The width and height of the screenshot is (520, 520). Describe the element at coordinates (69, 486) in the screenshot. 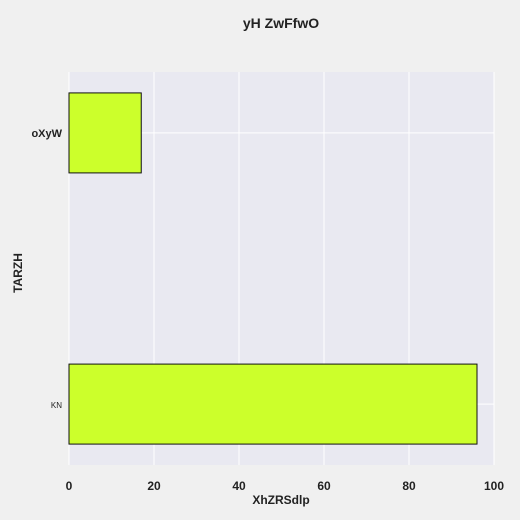

I see `x-tick-label: 0` at that location.